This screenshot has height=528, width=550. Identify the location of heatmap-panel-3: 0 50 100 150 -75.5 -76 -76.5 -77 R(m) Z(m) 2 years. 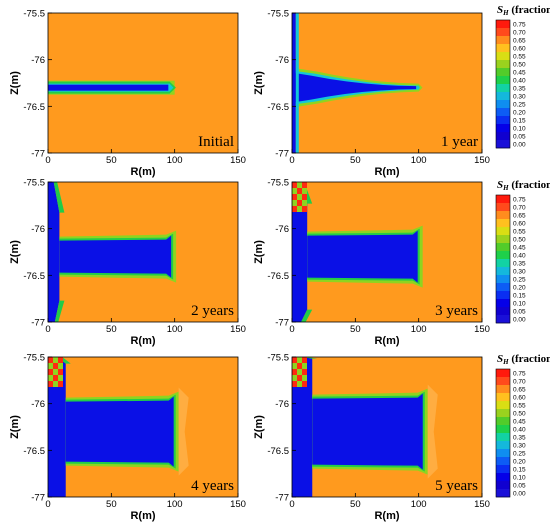
(127, 263).